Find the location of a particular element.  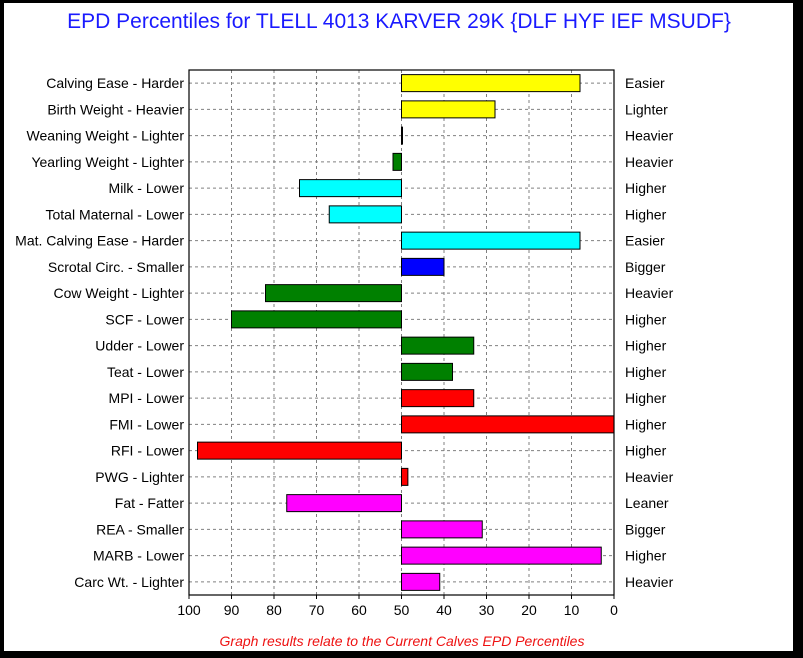

category-label-left: FMI - Lower is located at coordinates (146, 424).